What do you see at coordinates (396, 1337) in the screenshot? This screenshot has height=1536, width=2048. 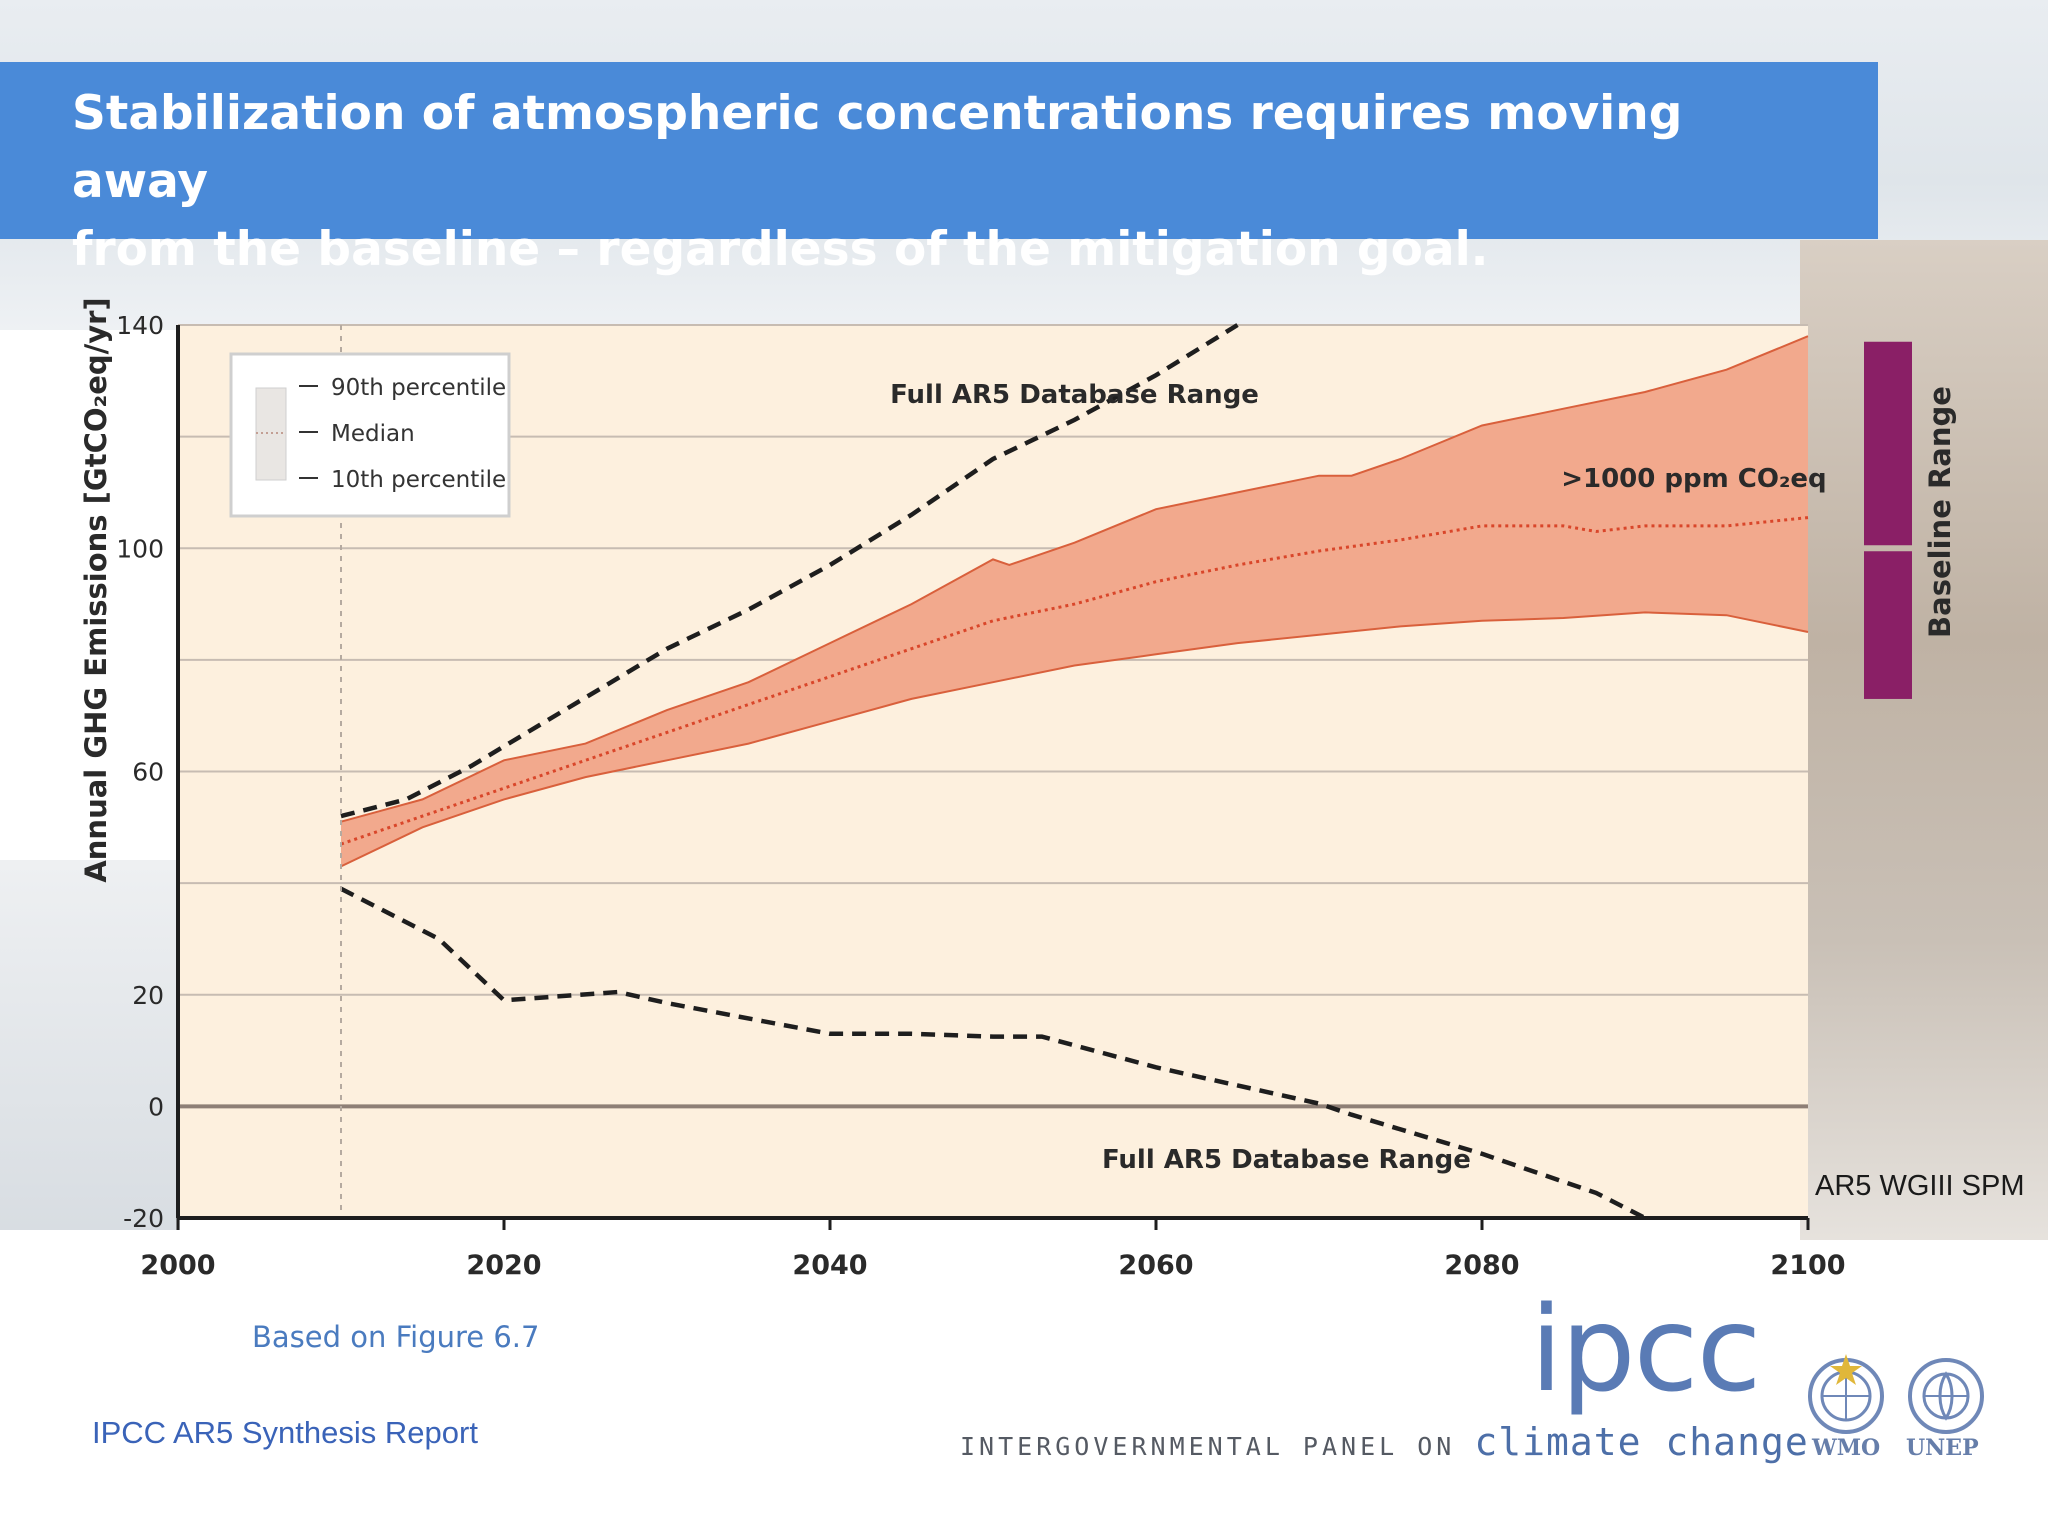 I see `figure-reference: Based on Figure 6.7` at bounding box center [396, 1337].